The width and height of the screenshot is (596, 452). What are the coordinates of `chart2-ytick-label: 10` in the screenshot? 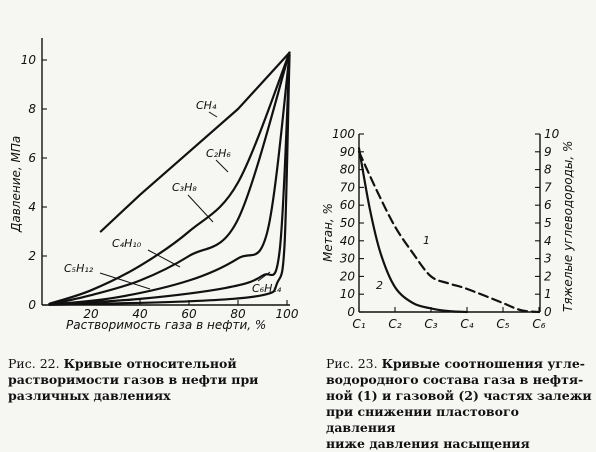 It's located at (348, 294).